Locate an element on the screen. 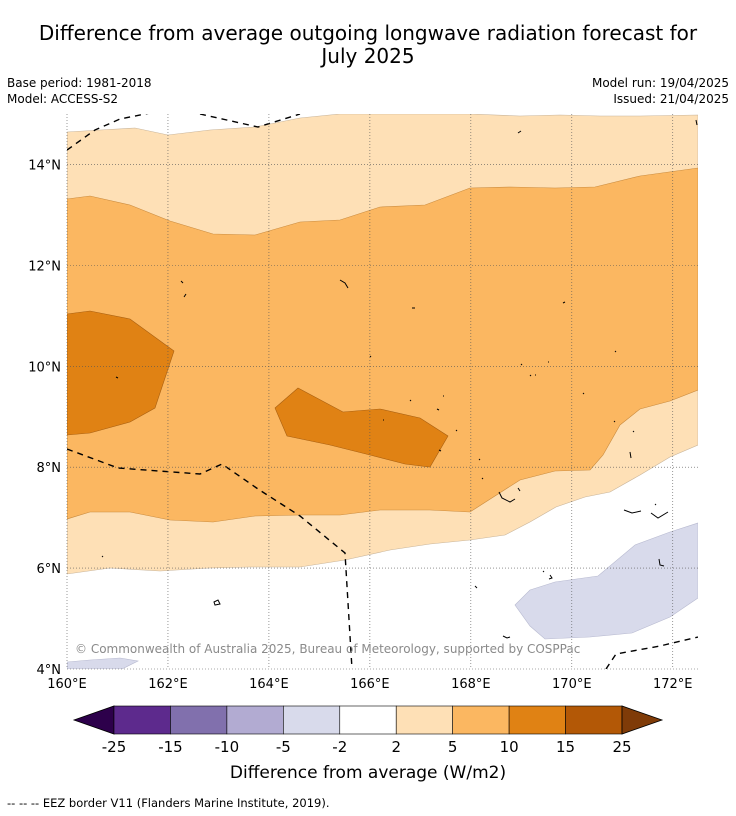  x-tick-label: 162°E is located at coordinates (168, 684).